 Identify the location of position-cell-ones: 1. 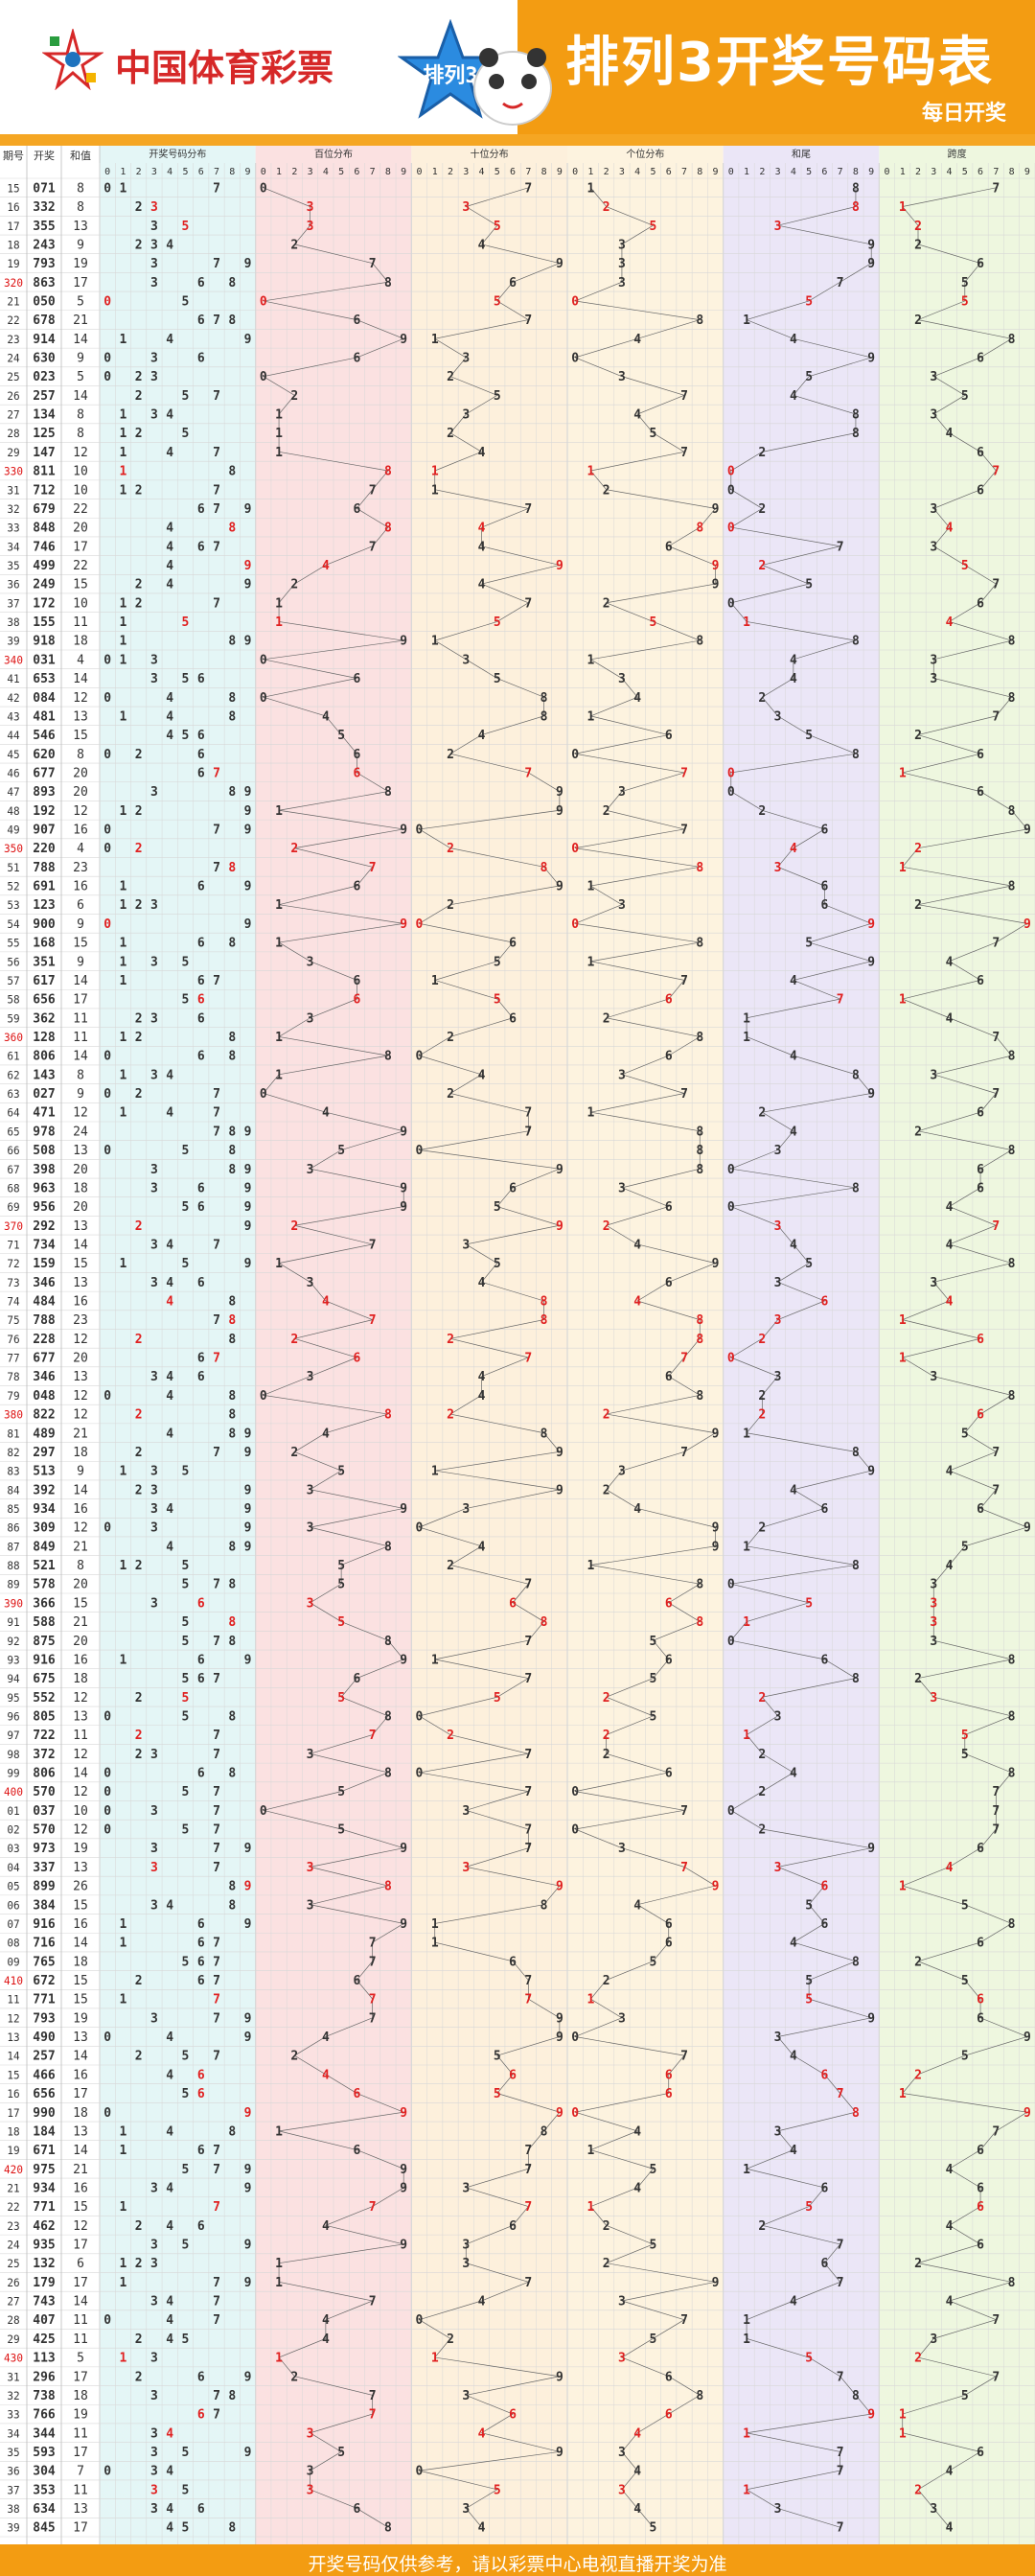
(590, 2207).